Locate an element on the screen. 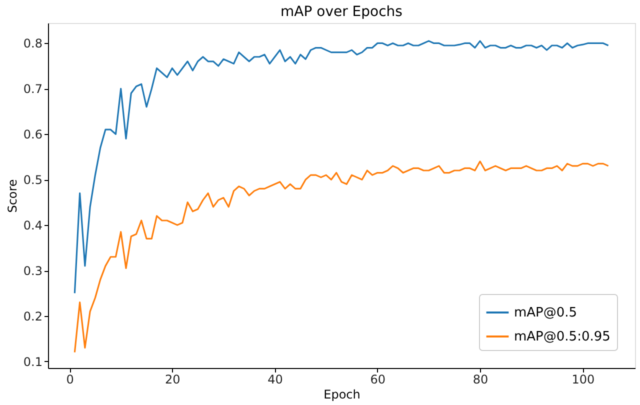  x-axis-title: Epoch is located at coordinates (342, 395).